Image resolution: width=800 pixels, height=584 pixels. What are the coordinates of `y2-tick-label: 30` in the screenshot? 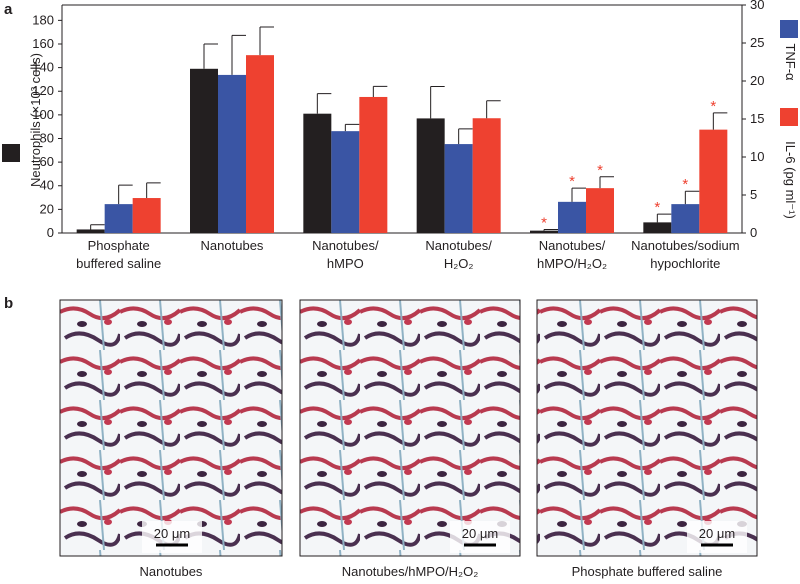 It's located at (757, 6).